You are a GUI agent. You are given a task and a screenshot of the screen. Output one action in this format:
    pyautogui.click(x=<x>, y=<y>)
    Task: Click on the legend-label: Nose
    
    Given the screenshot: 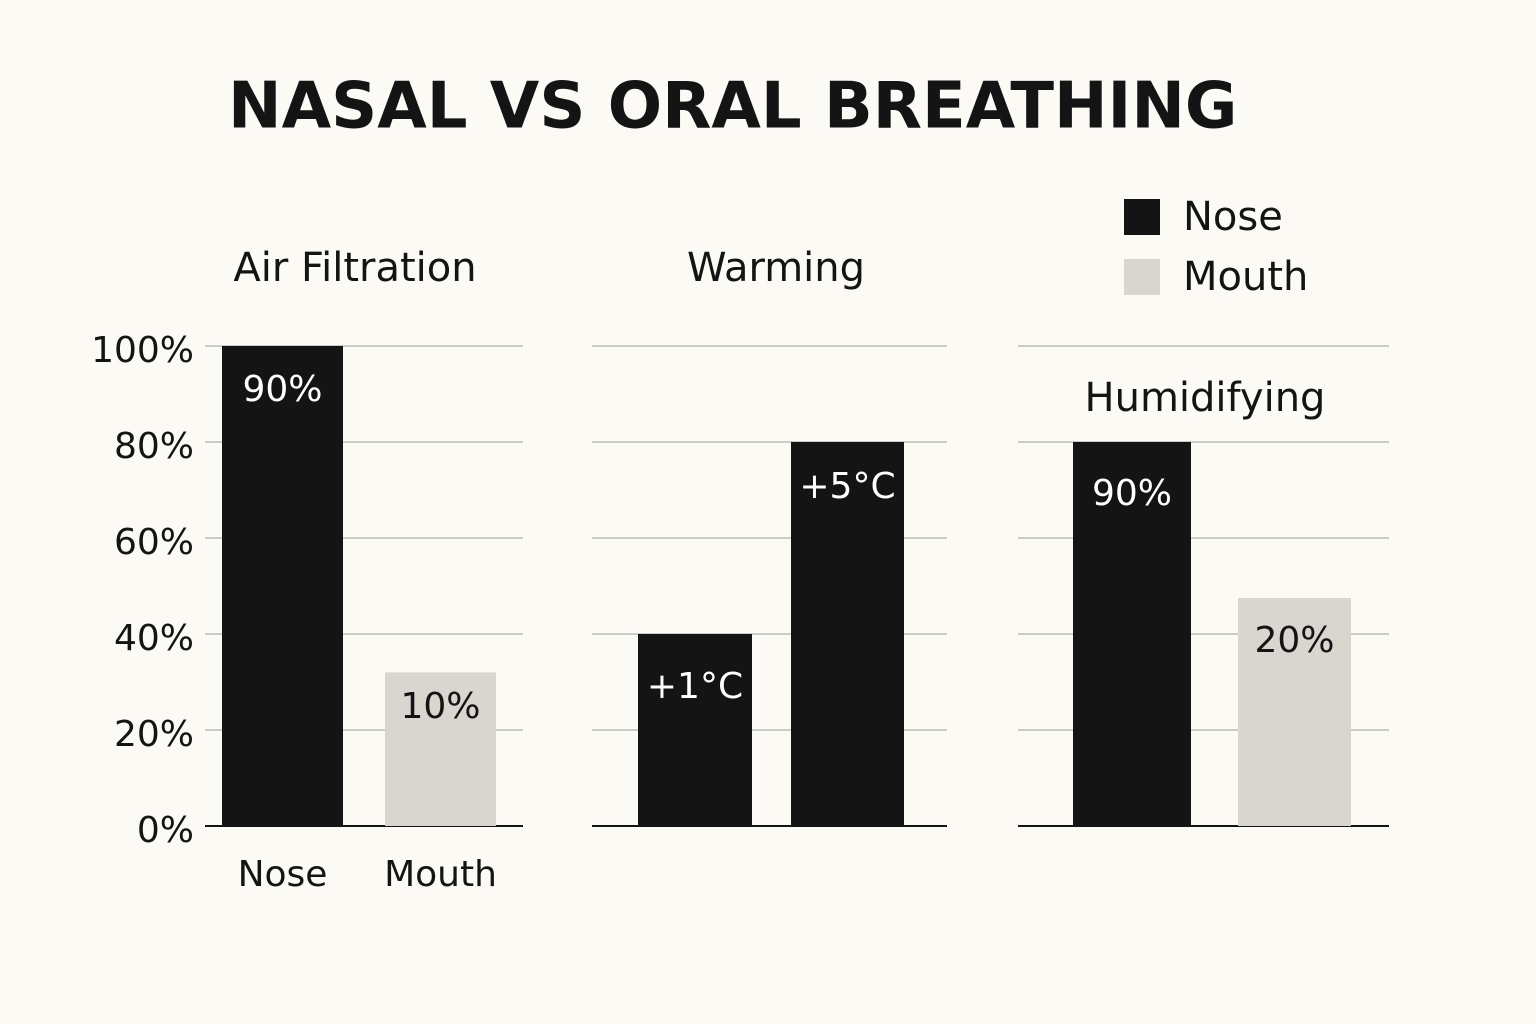 What is the action you would take?
    pyautogui.click(x=1233, y=217)
    